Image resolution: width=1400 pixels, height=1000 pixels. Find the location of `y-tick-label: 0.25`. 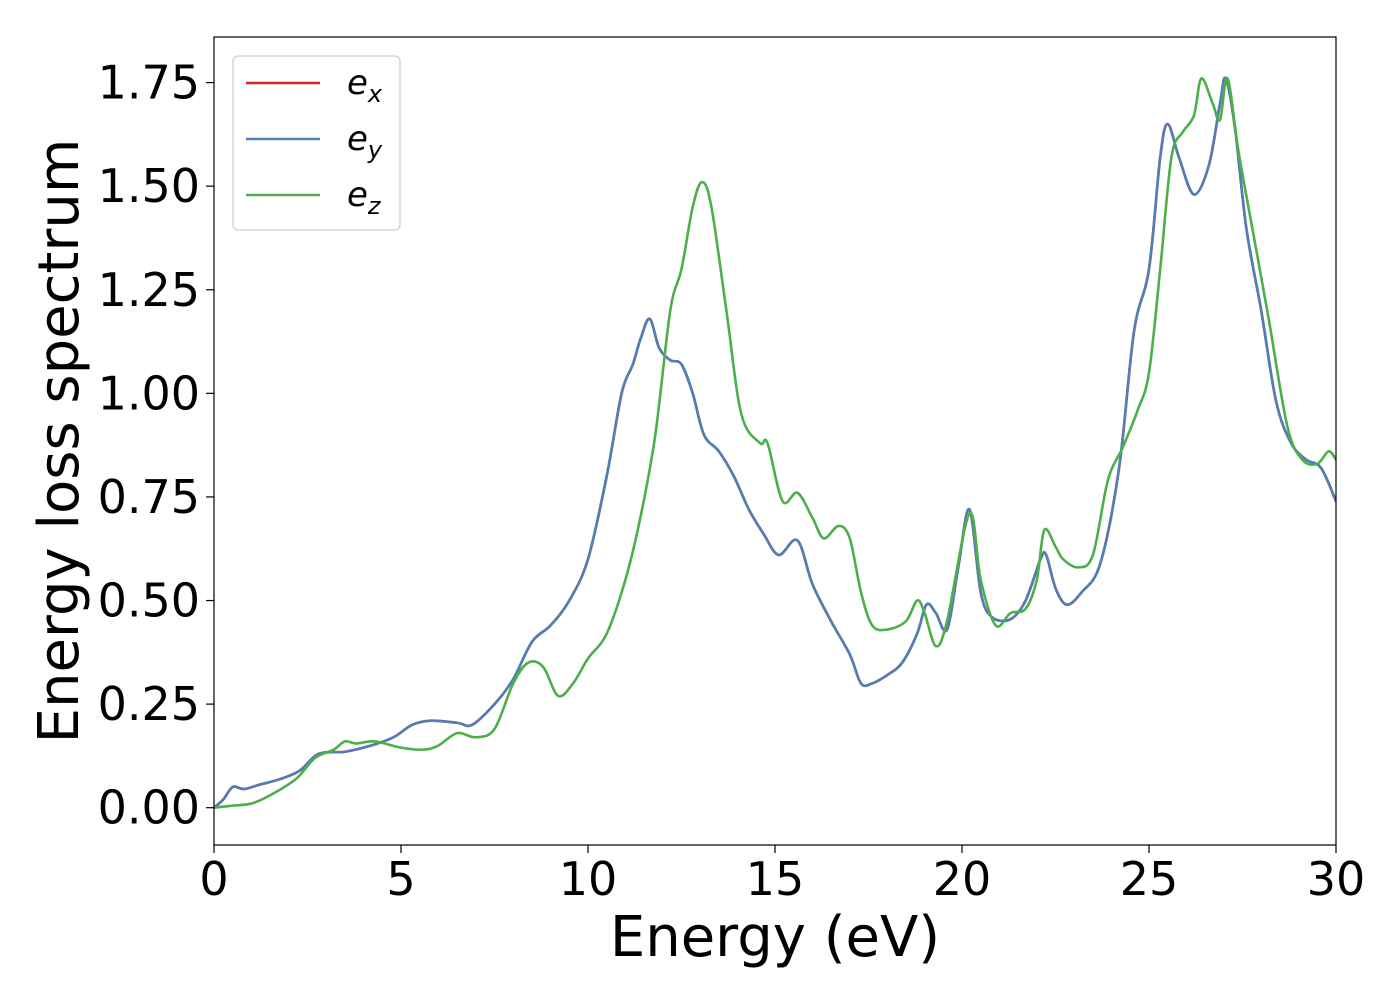

y-tick-label: 0.25 is located at coordinates (149, 704).